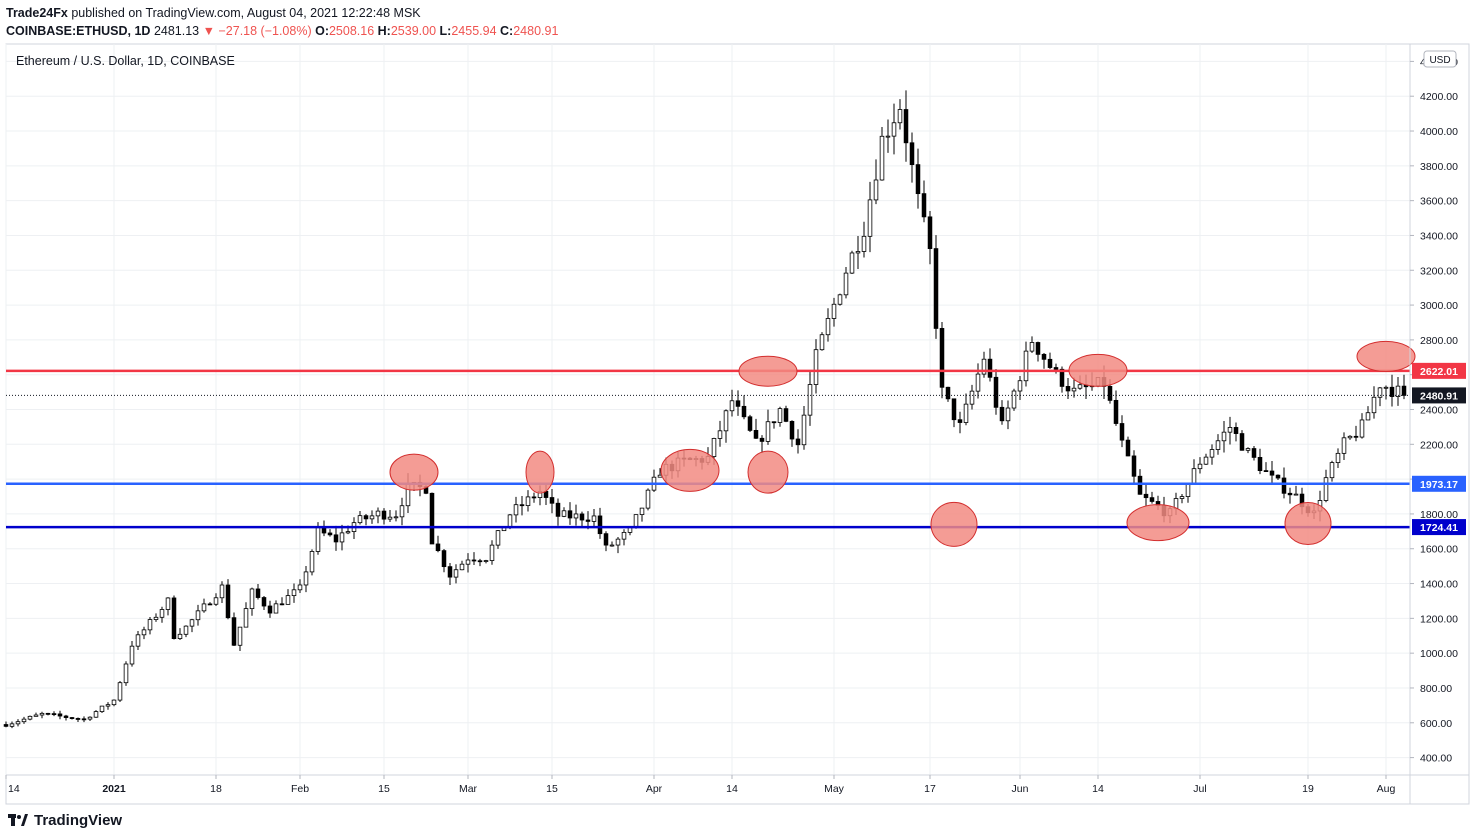 The image size is (1475, 840). Describe the element at coordinates (1386, 789) in the screenshot. I see `x-tick-label: Aug` at that location.